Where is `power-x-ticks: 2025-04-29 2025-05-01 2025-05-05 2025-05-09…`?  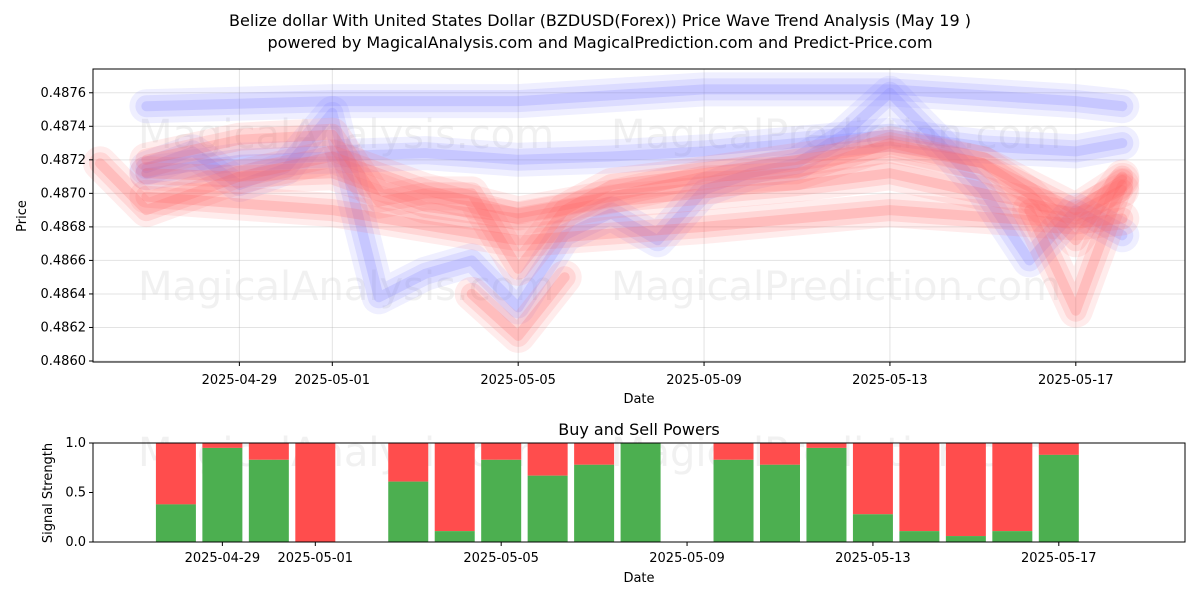
power-x-ticks: 2025-04-29 2025-05-01 2025-05-05 2025-05-09… is located at coordinates (641, 554).